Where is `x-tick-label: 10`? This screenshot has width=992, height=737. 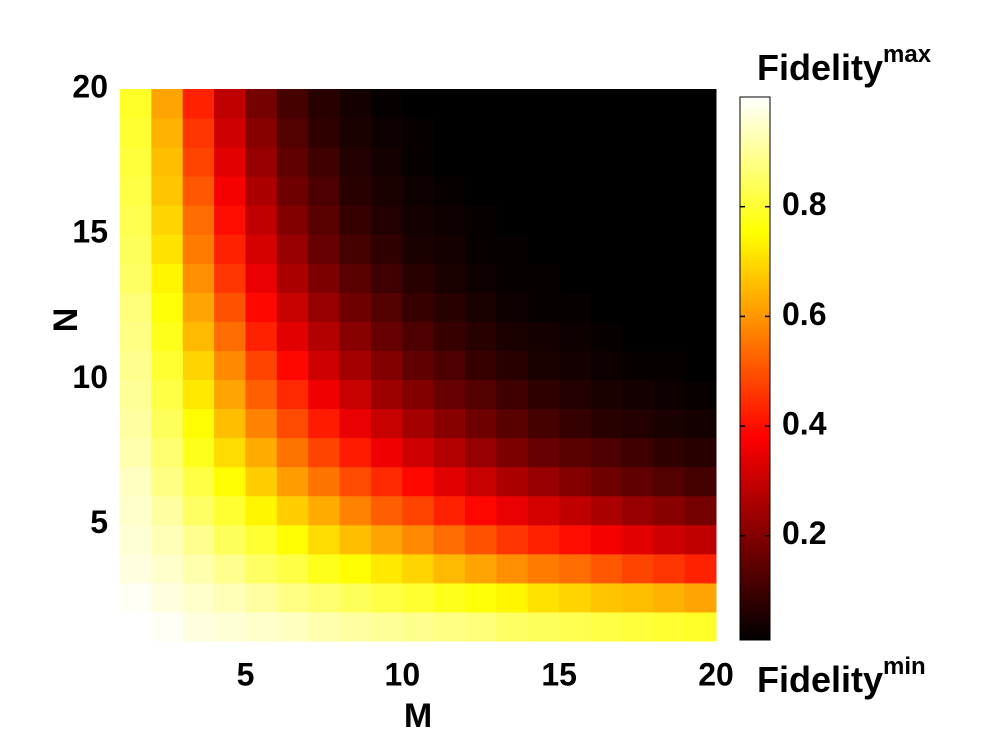 x-tick-label: 10 is located at coordinates (403, 674).